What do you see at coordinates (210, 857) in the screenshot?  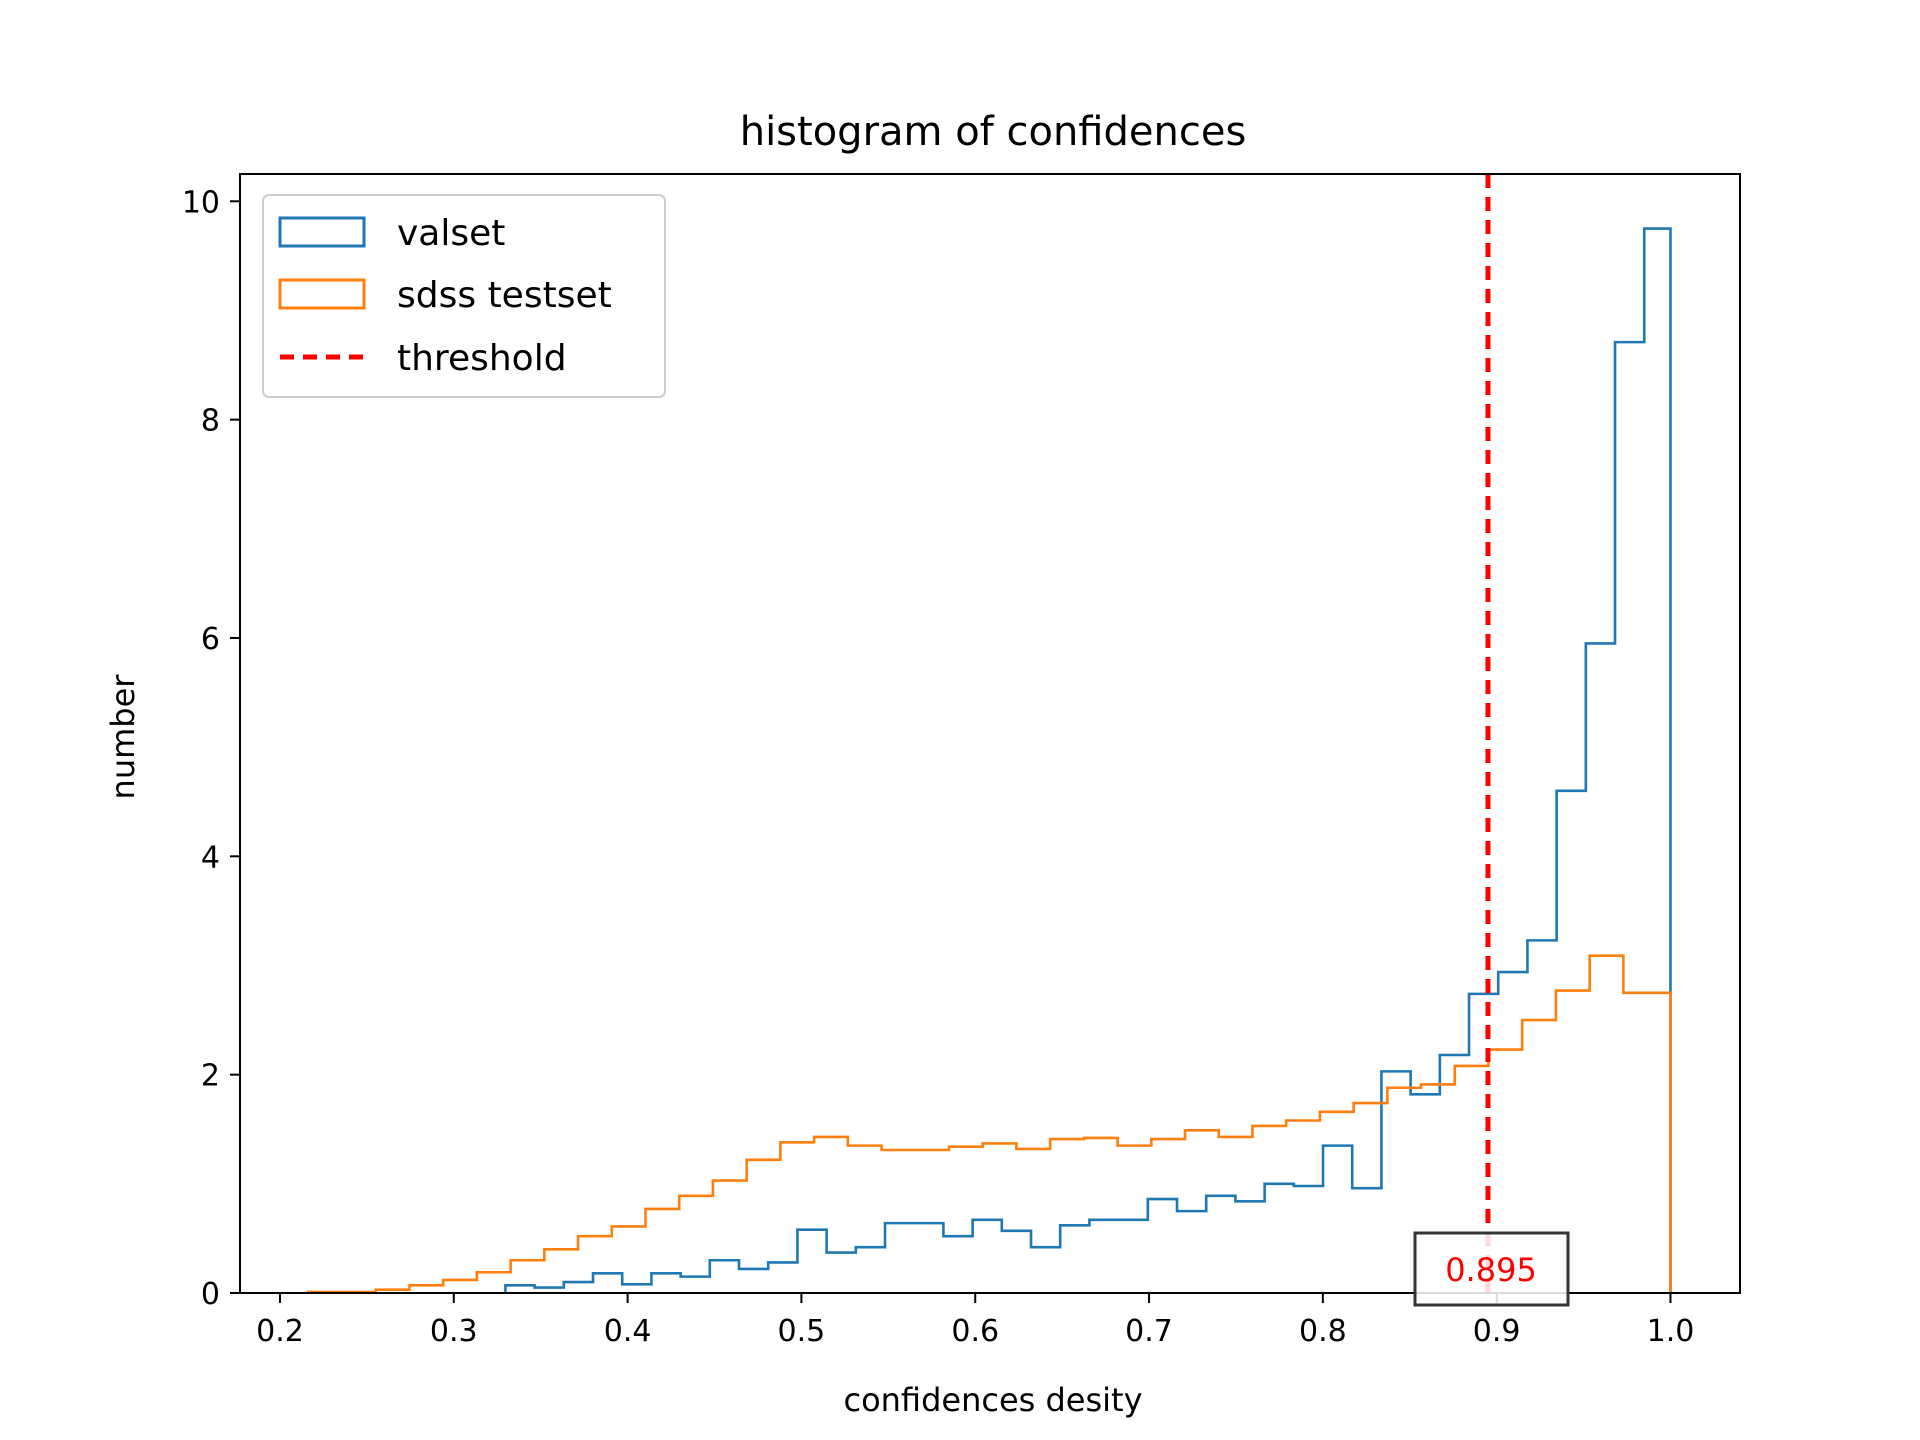 I see `y-tick-label: 4` at bounding box center [210, 857].